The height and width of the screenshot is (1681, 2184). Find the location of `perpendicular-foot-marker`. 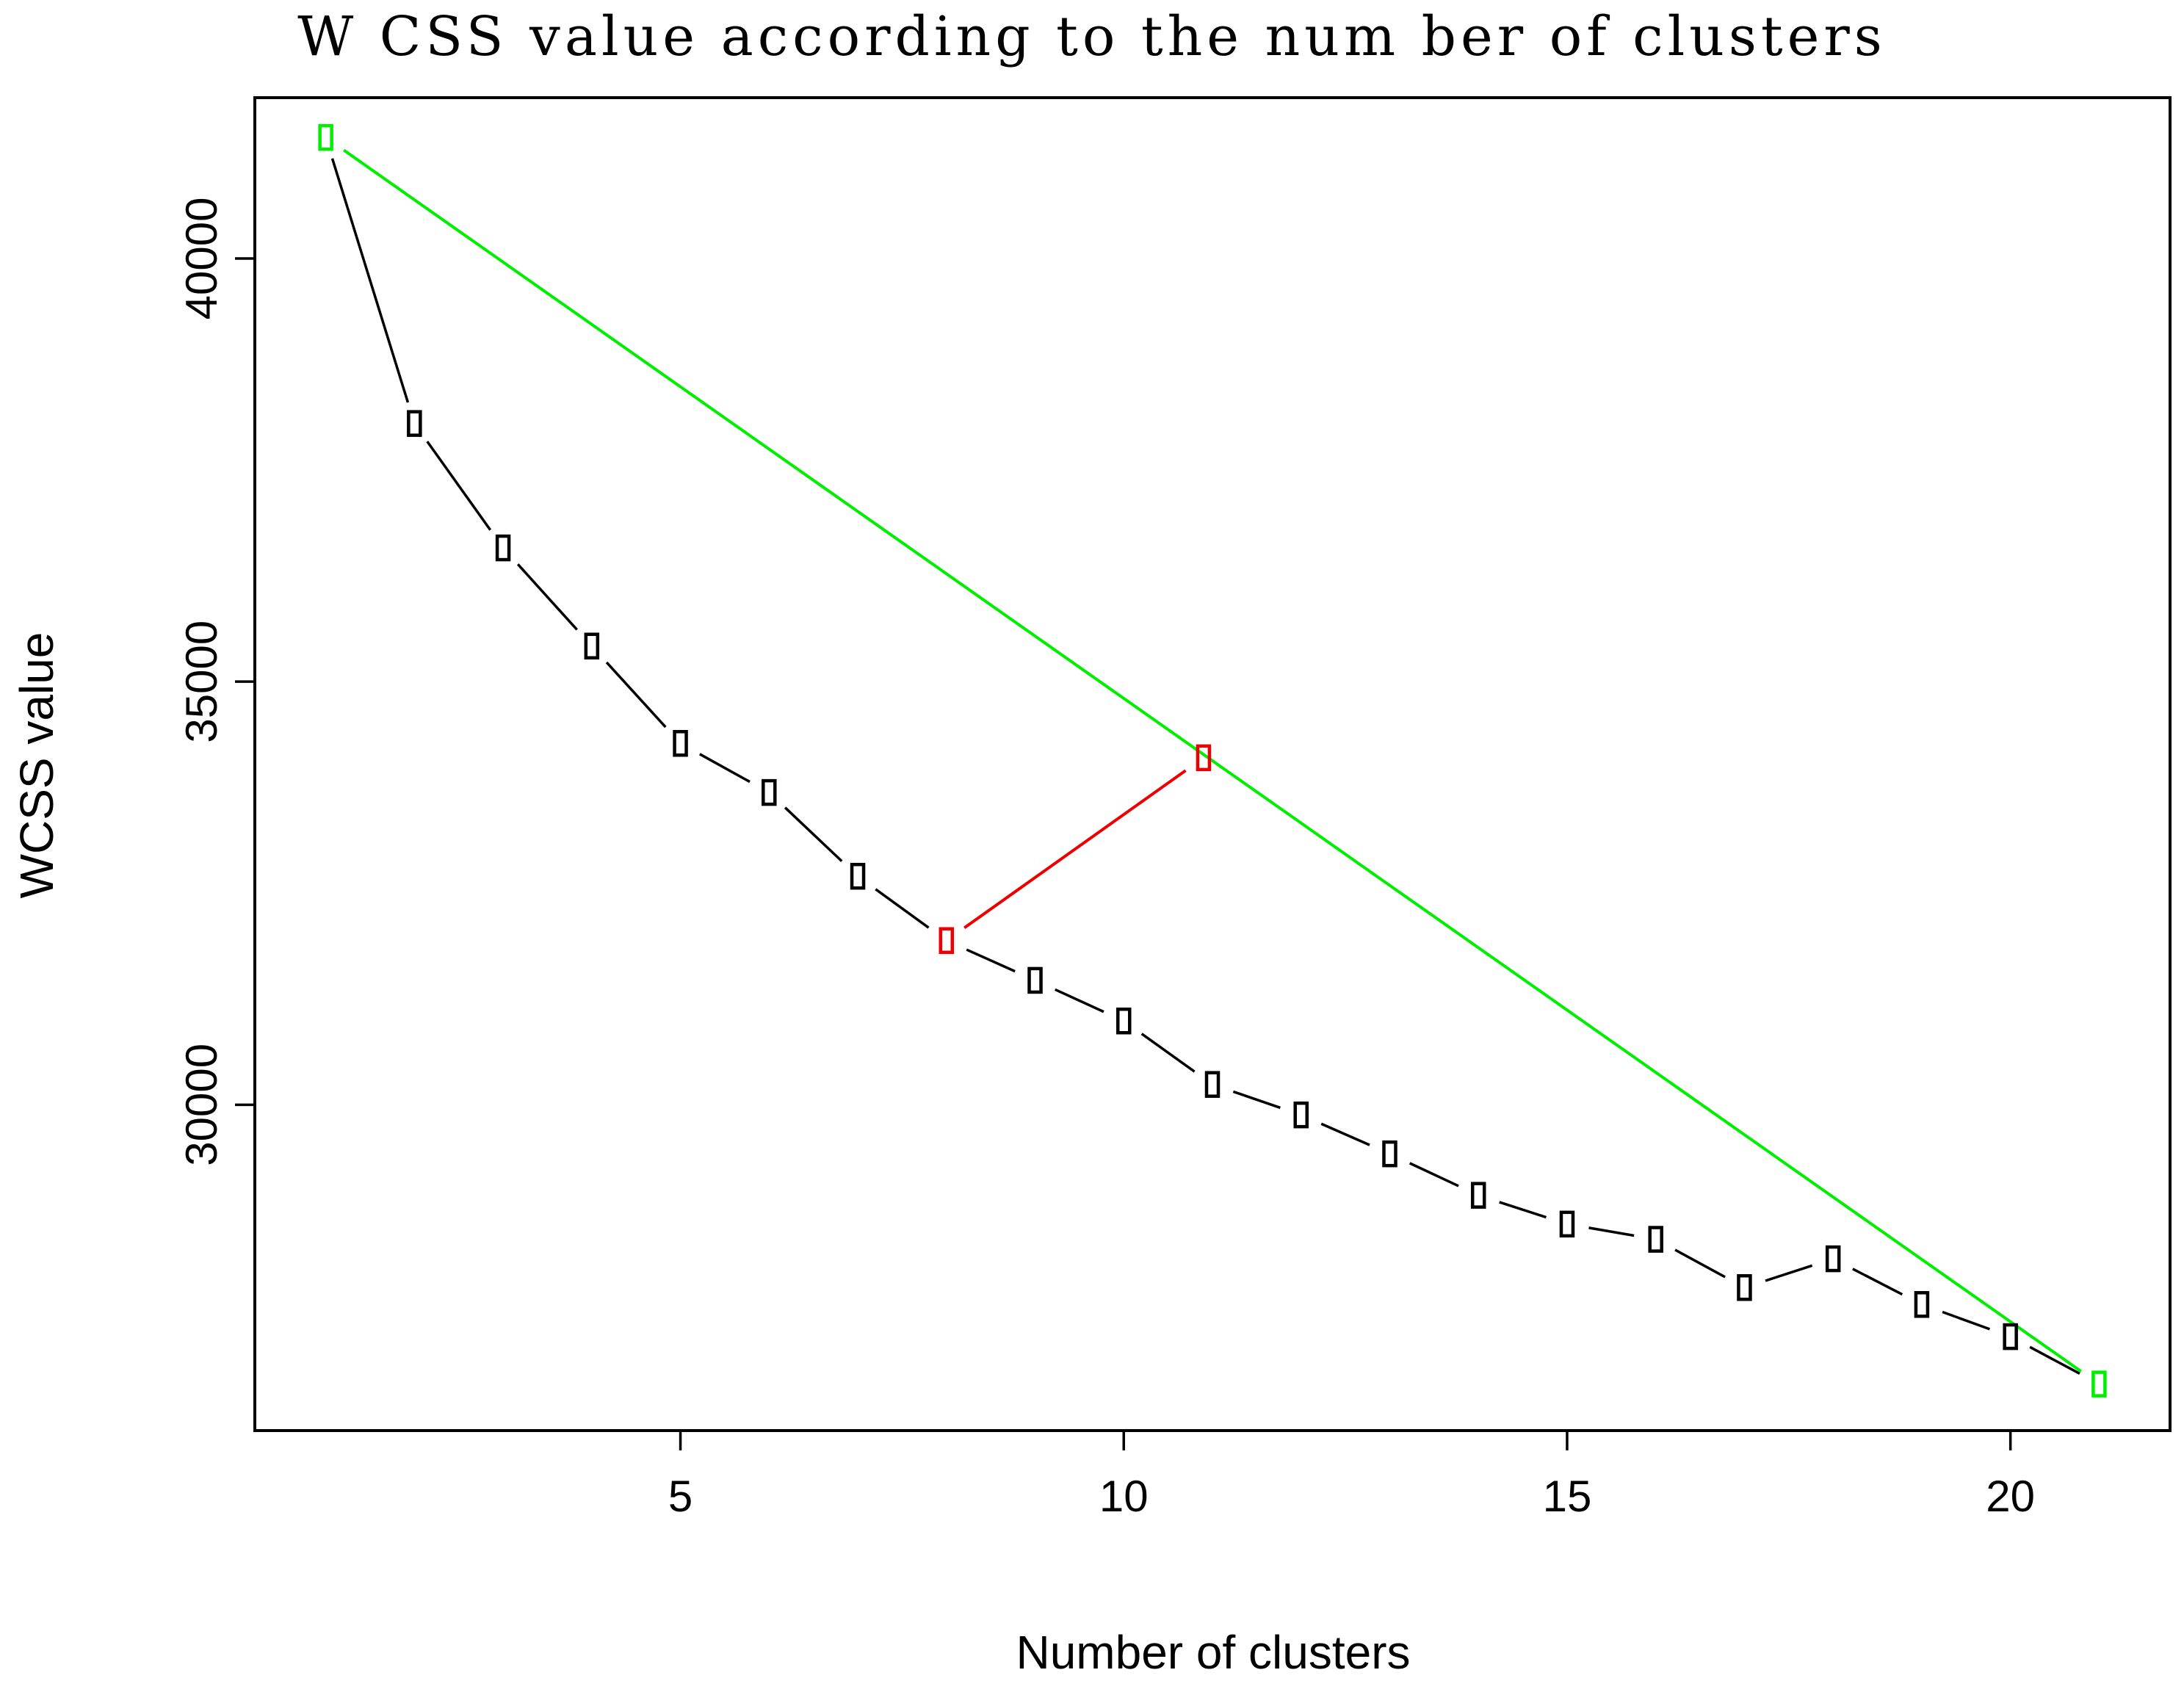

perpendicular-foot-marker is located at coordinates (1204, 758).